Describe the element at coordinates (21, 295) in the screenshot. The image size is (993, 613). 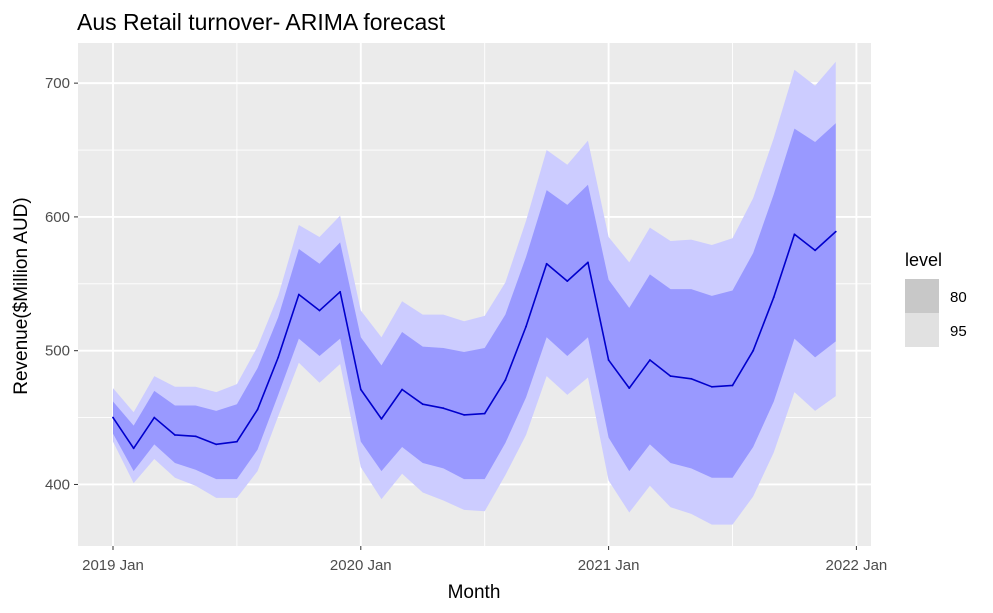
I see `y-axis-label: Revenue($Million AUD)` at that location.